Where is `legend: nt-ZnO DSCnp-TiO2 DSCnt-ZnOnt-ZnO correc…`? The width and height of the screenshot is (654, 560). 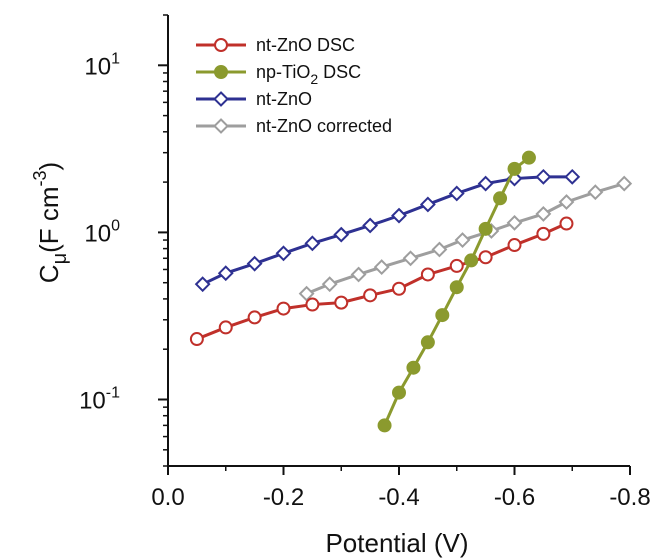
legend: nt-ZnO DSCnp-TiO2 DSCnt-ZnOnt-ZnO correc… is located at coordinates (294, 85).